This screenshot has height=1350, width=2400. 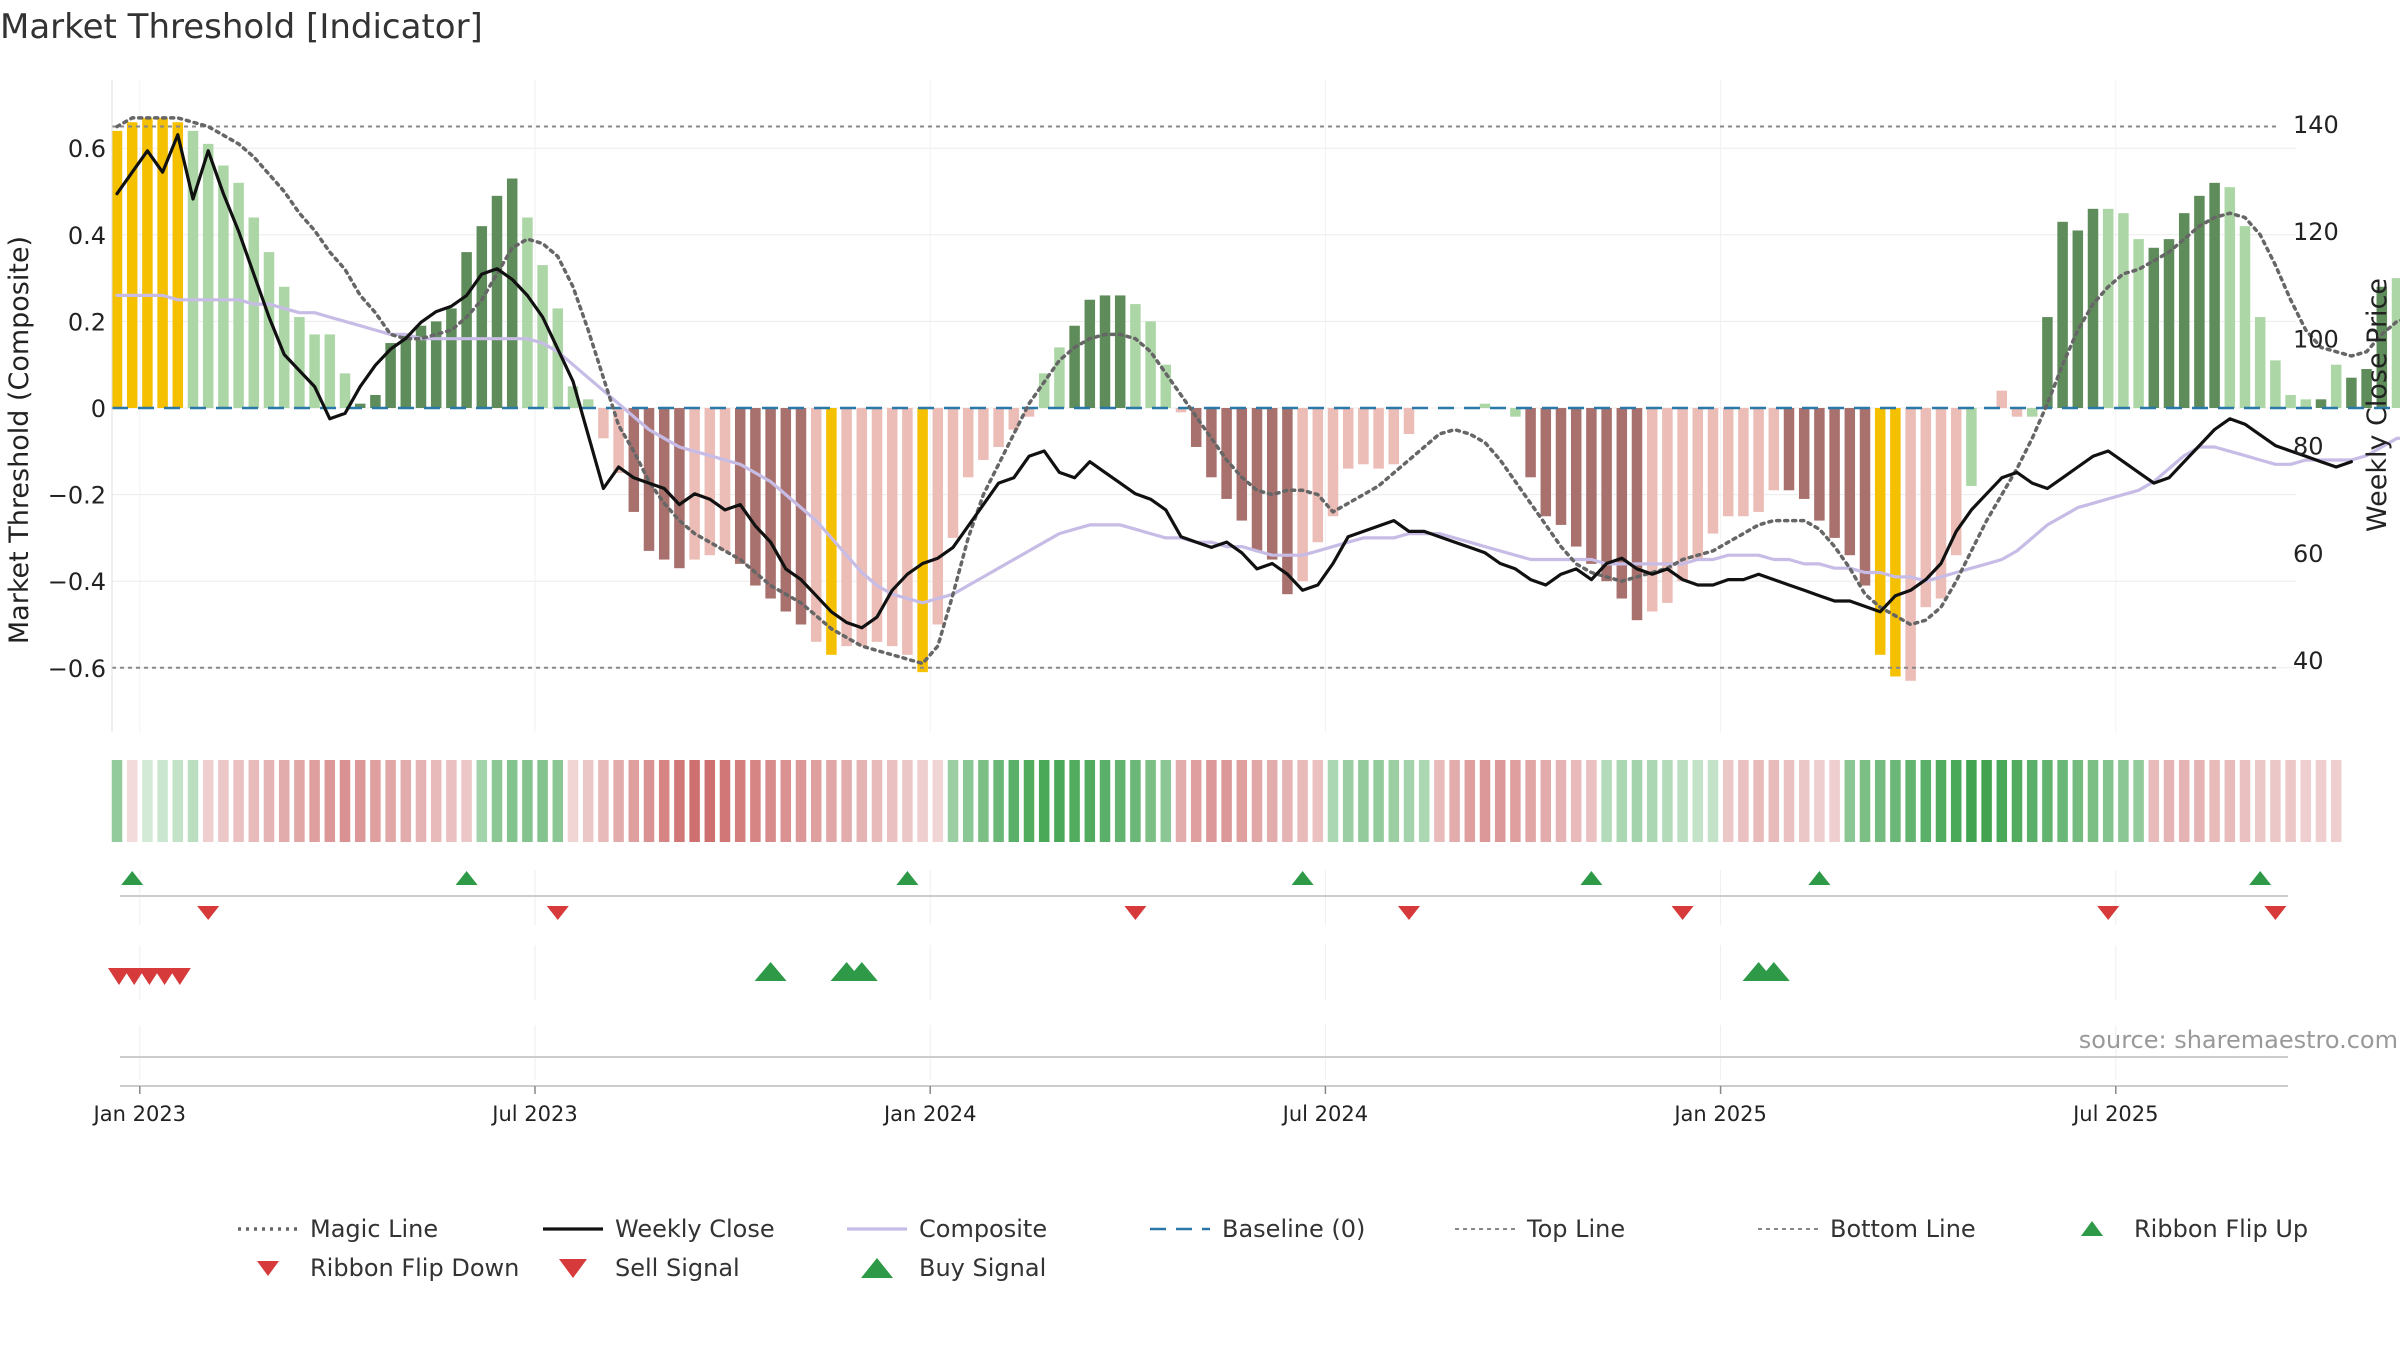 I want to click on y-tick-label: −0.6, so click(x=77, y=669).